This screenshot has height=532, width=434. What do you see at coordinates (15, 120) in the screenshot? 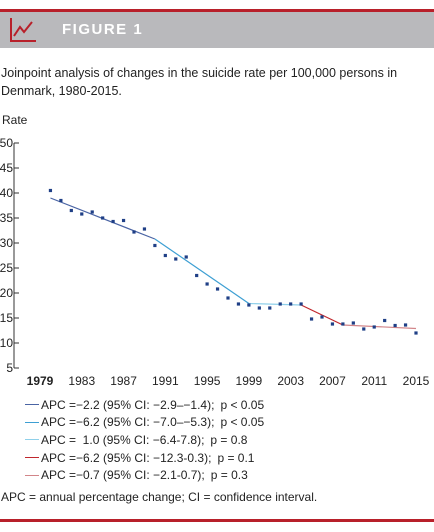
I see `y-axis-label: Rate` at bounding box center [15, 120].